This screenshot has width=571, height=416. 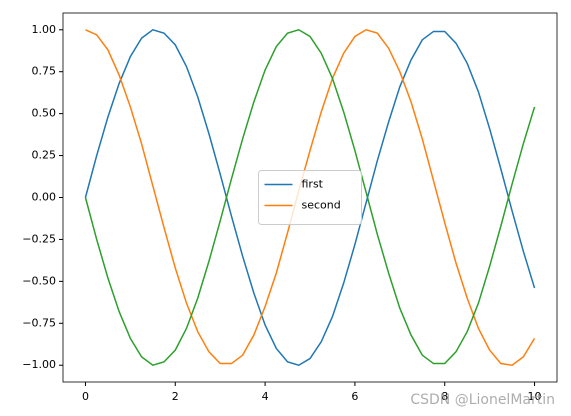 What do you see at coordinates (444, 396) in the screenshot?
I see `x-tick-label: 8` at bounding box center [444, 396].